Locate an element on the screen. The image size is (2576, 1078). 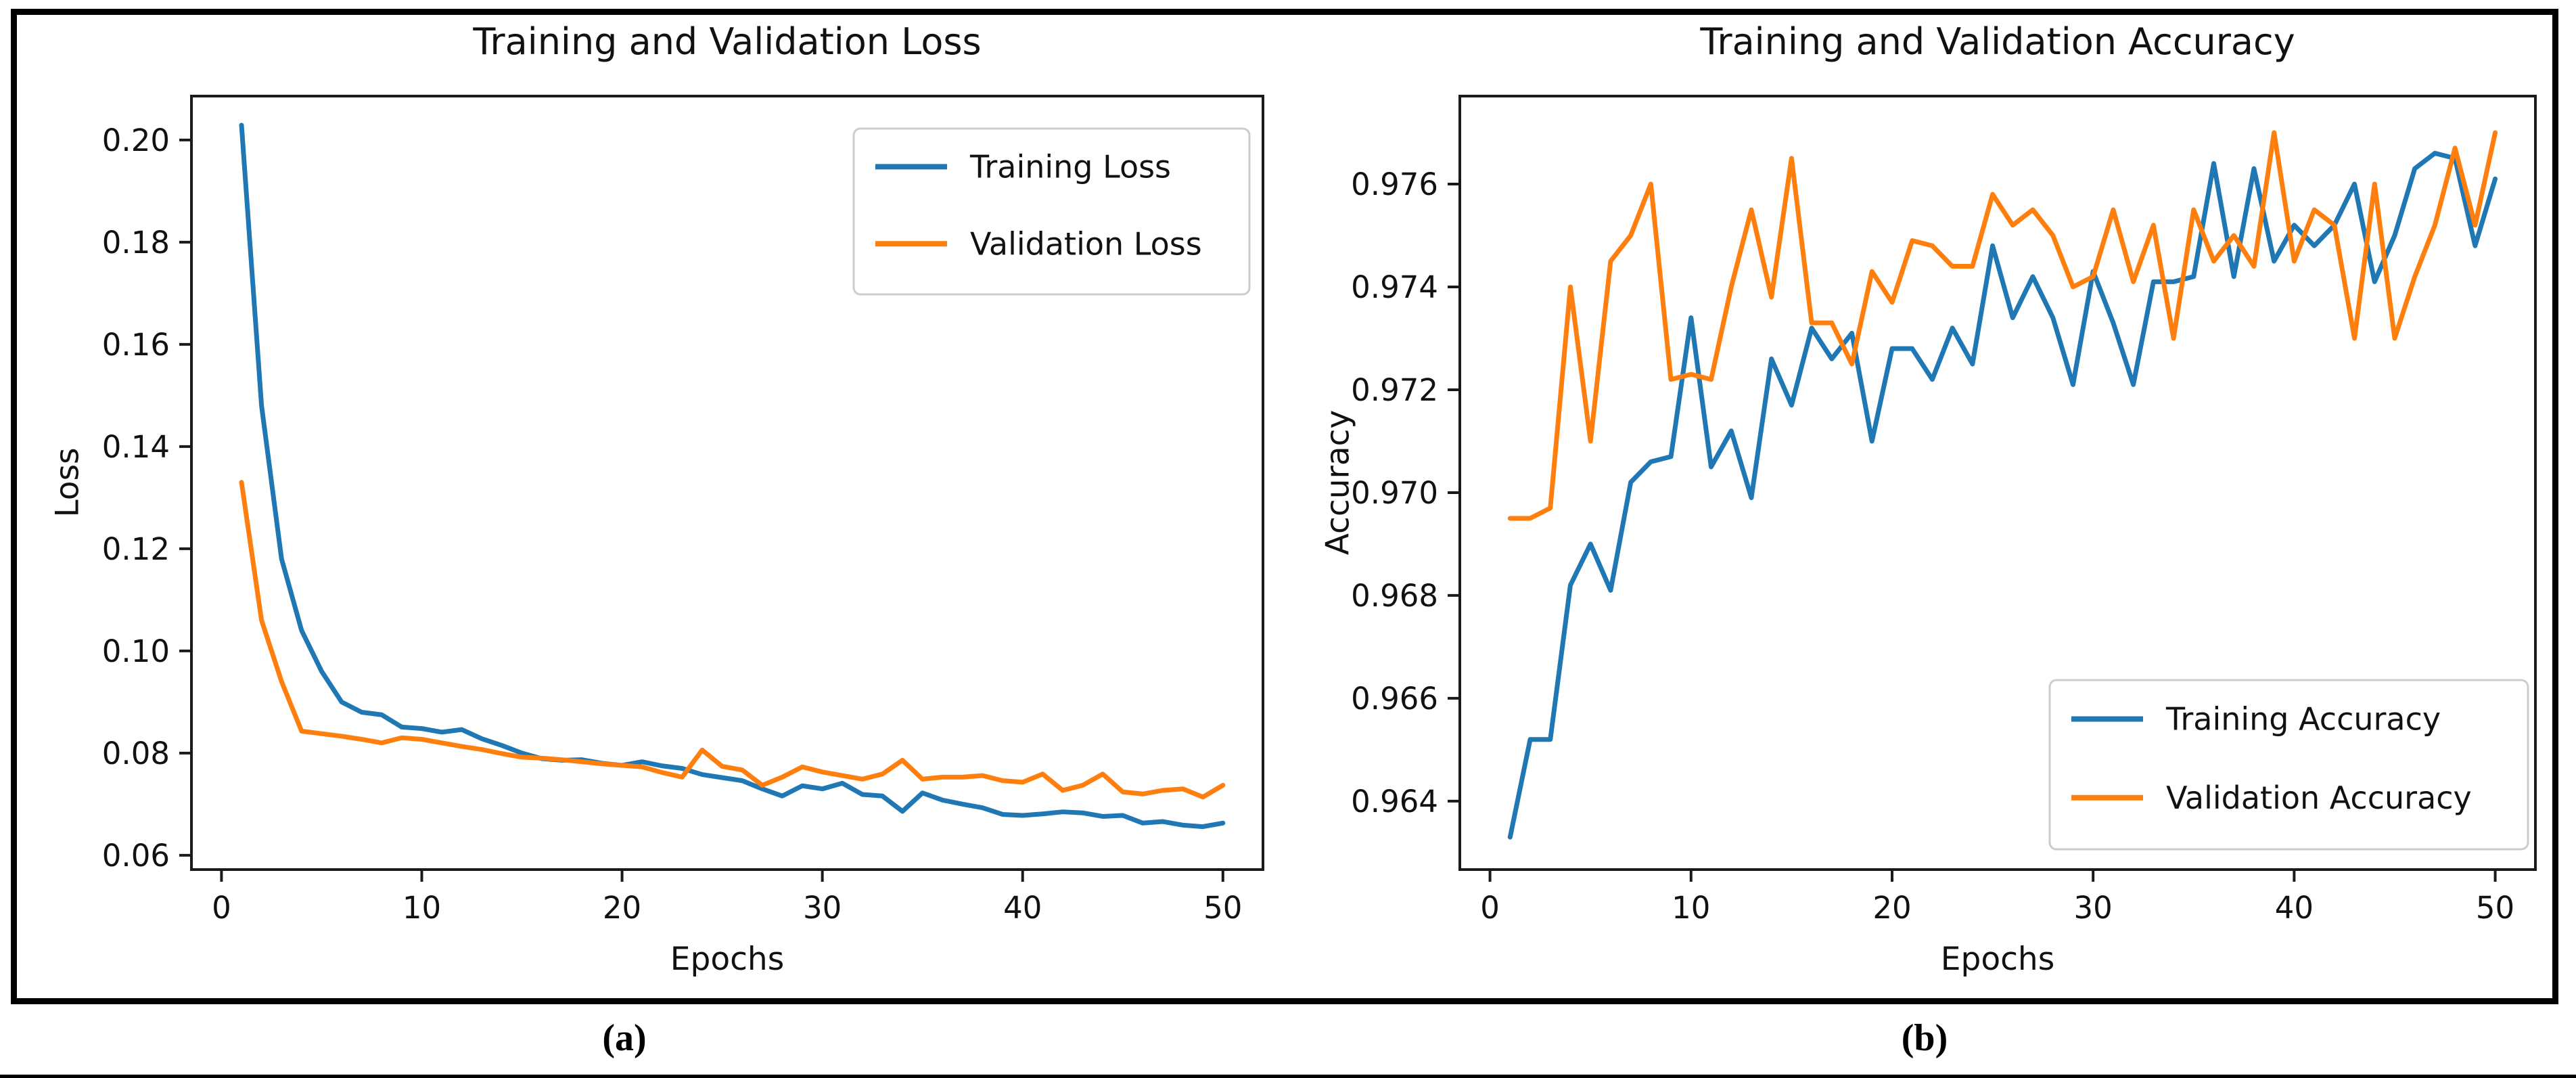
legend: Training Loss Validation Loss is located at coordinates (1051, 211).